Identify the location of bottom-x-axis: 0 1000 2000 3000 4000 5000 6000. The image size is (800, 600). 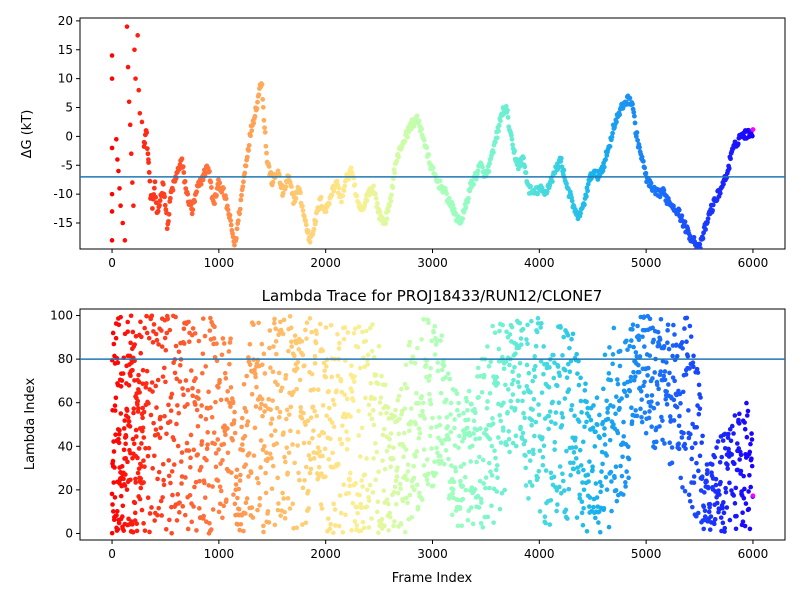
(438, 550).